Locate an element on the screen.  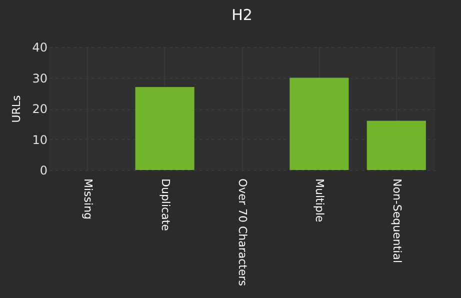
y-tick-label: 30 is located at coordinates (40, 78).